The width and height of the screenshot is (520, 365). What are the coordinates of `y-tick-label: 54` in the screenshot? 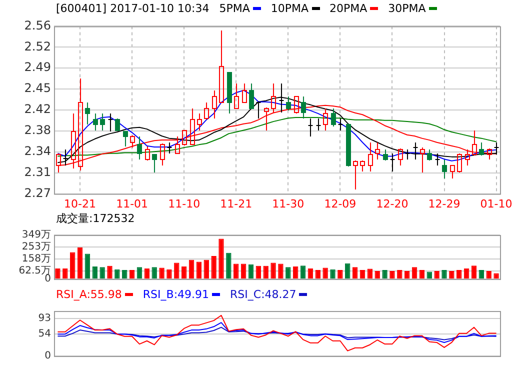 It's located at (44, 334).